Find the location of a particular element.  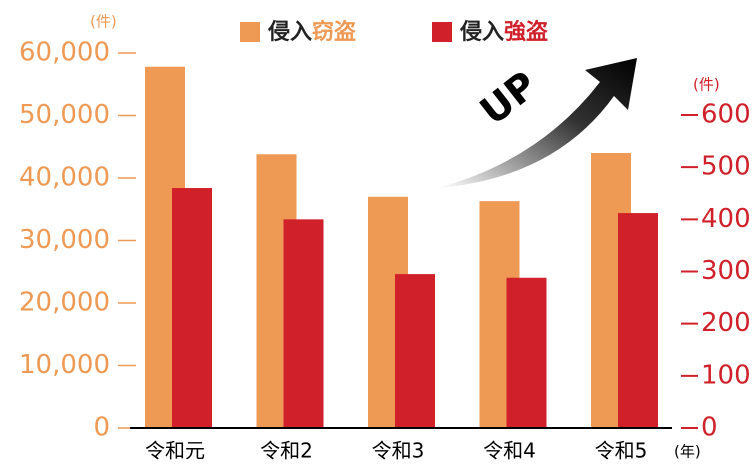

y-tick-label: 50,000 is located at coordinates (64, 115).